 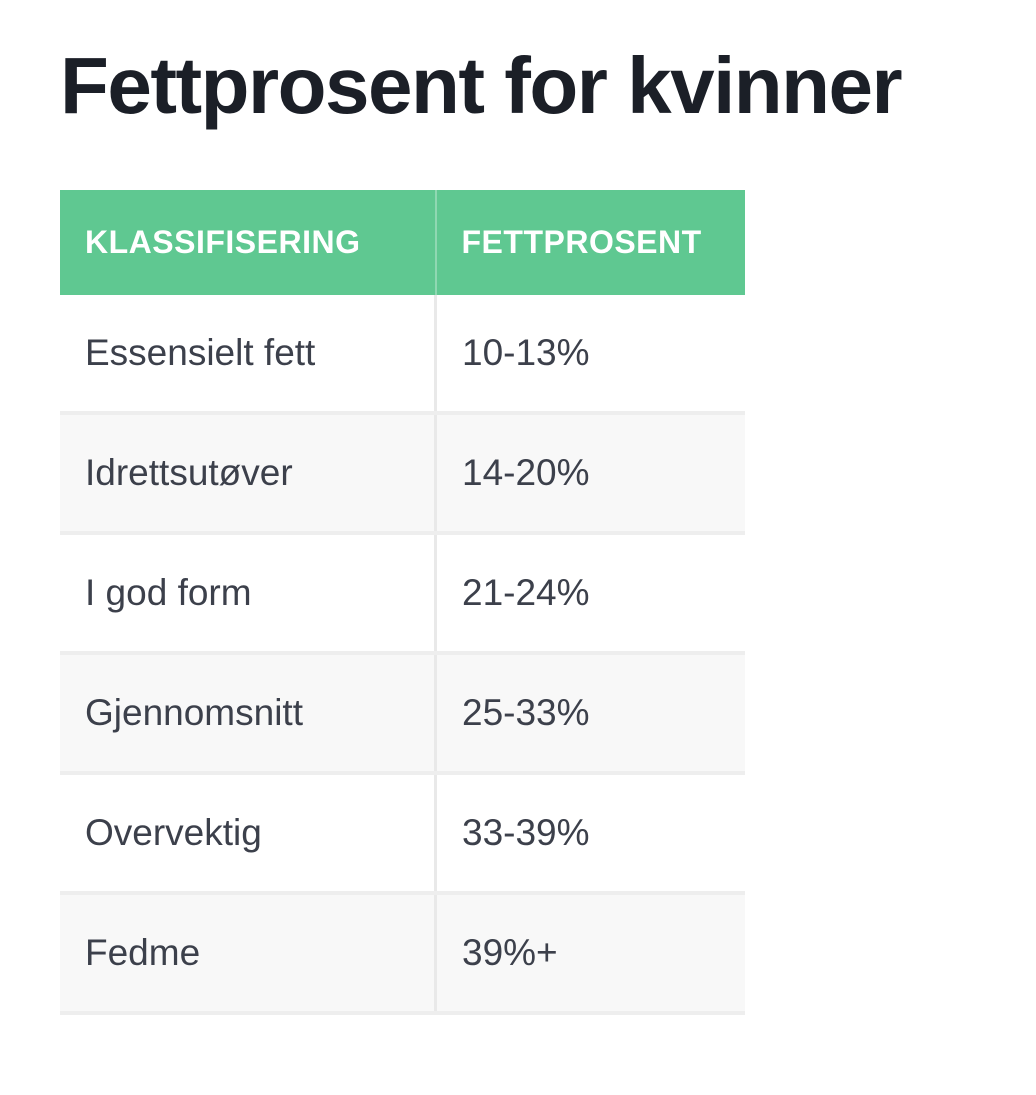 I want to click on classification-cell: Essensielt fett, so click(x=248, y=355).